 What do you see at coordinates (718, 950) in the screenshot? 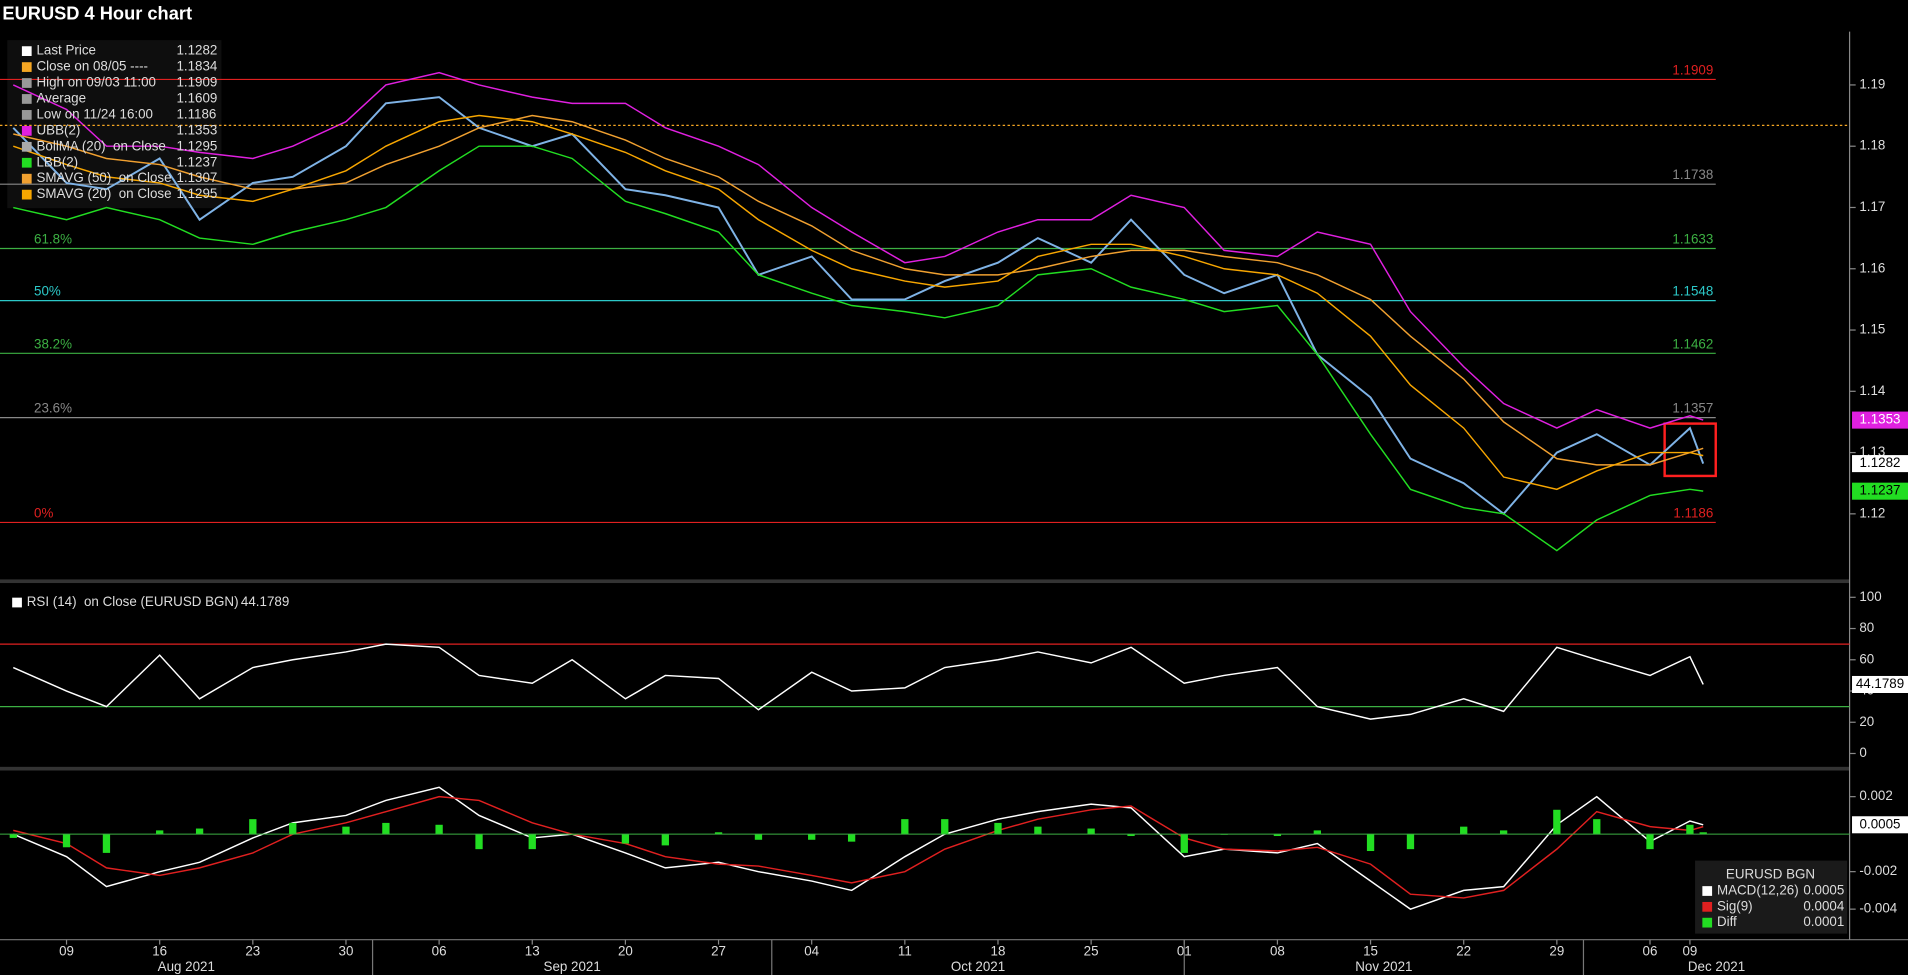
I see `x-tick-label: 27` at bounding box center [718, 950].